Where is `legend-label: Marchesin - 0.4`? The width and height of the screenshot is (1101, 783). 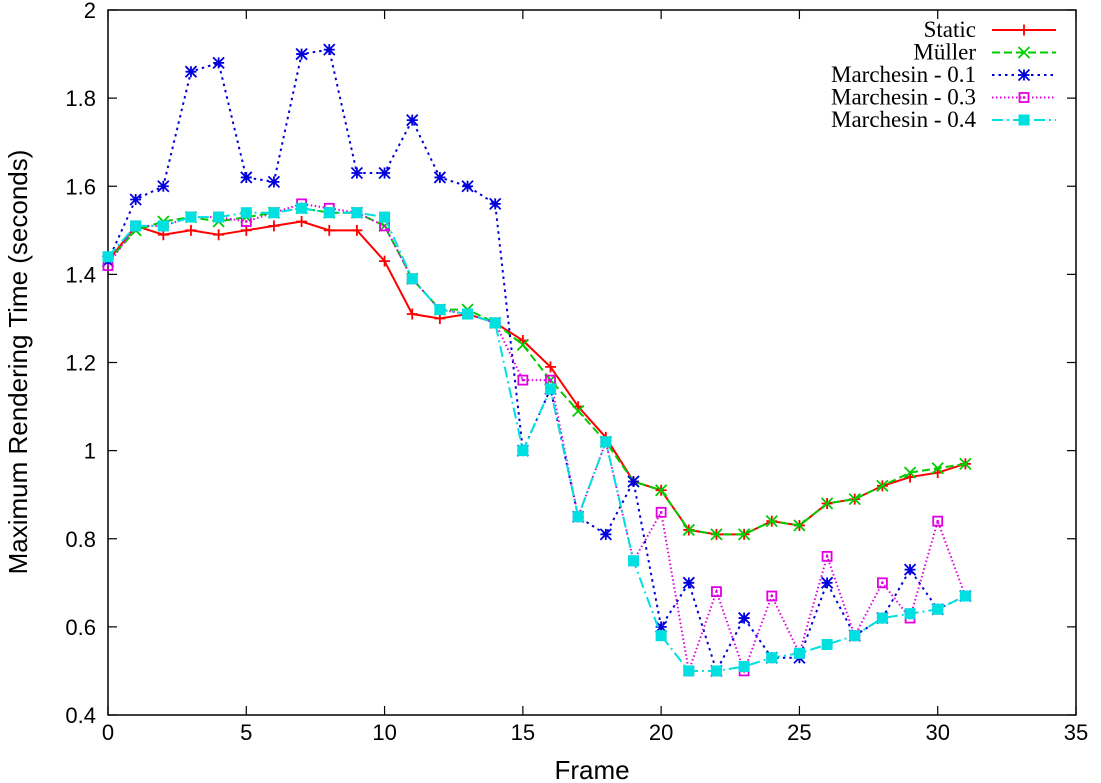
legend-label: Marchesin - 0.4 is located at coordinates (903, 119).